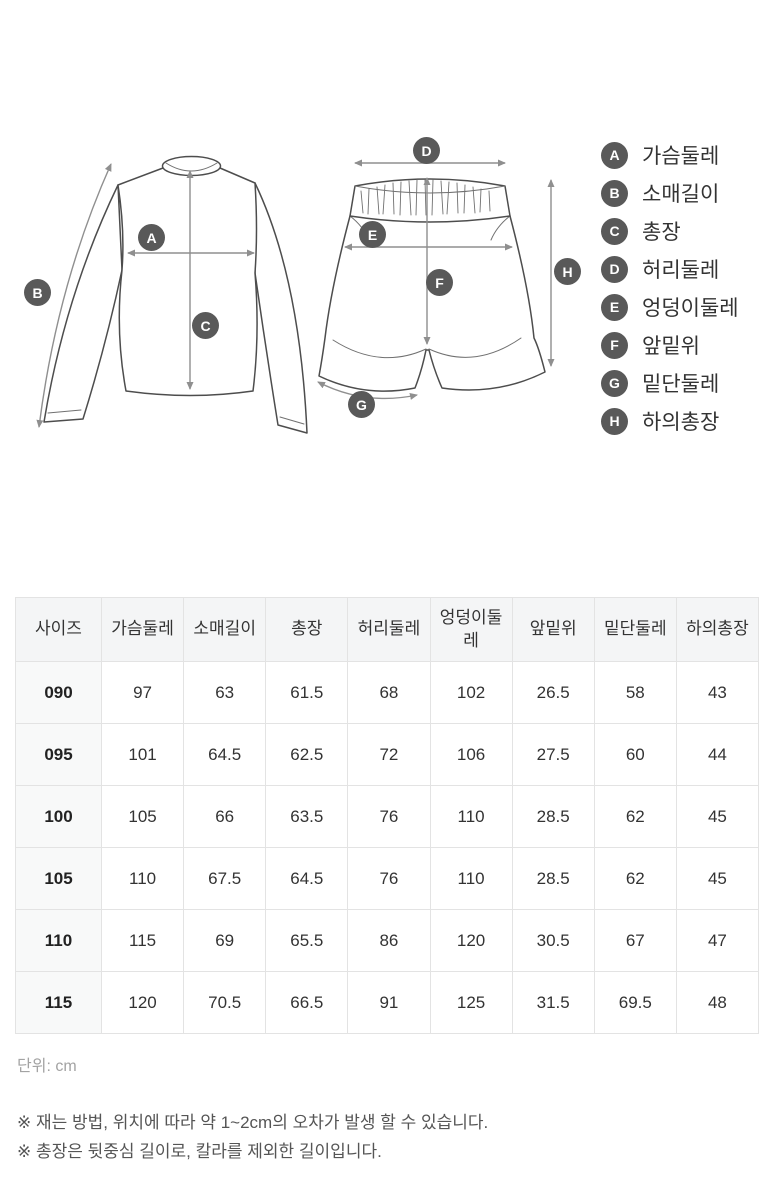  I want to click on legend-badge-a: A, so click(614, 155).